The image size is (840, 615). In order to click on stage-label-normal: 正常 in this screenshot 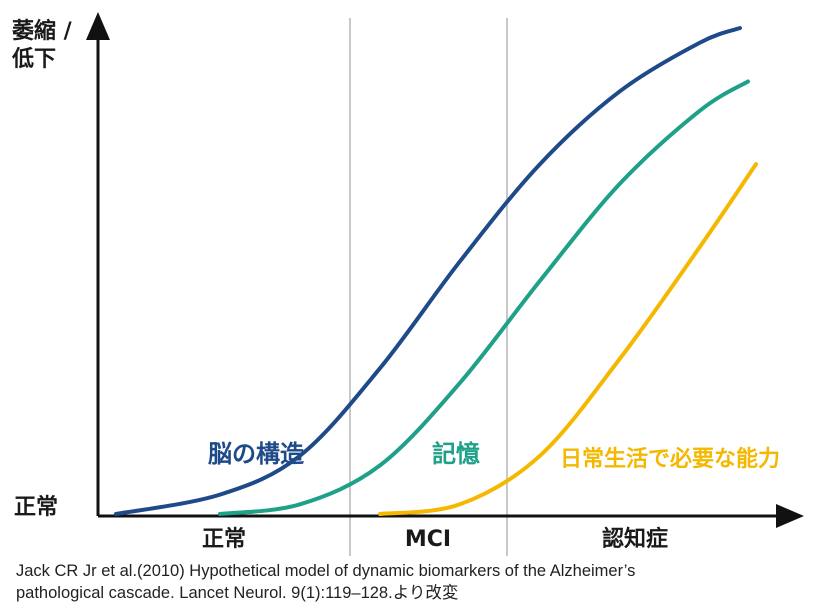, I will do `click(224, 539)`.